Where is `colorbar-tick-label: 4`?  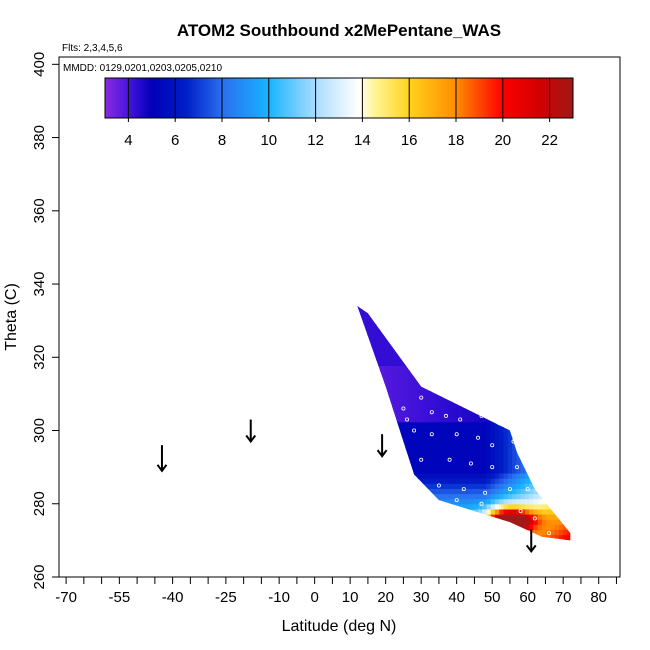 colorbar-tick-label: 4 is located at coordinates (128, 140).